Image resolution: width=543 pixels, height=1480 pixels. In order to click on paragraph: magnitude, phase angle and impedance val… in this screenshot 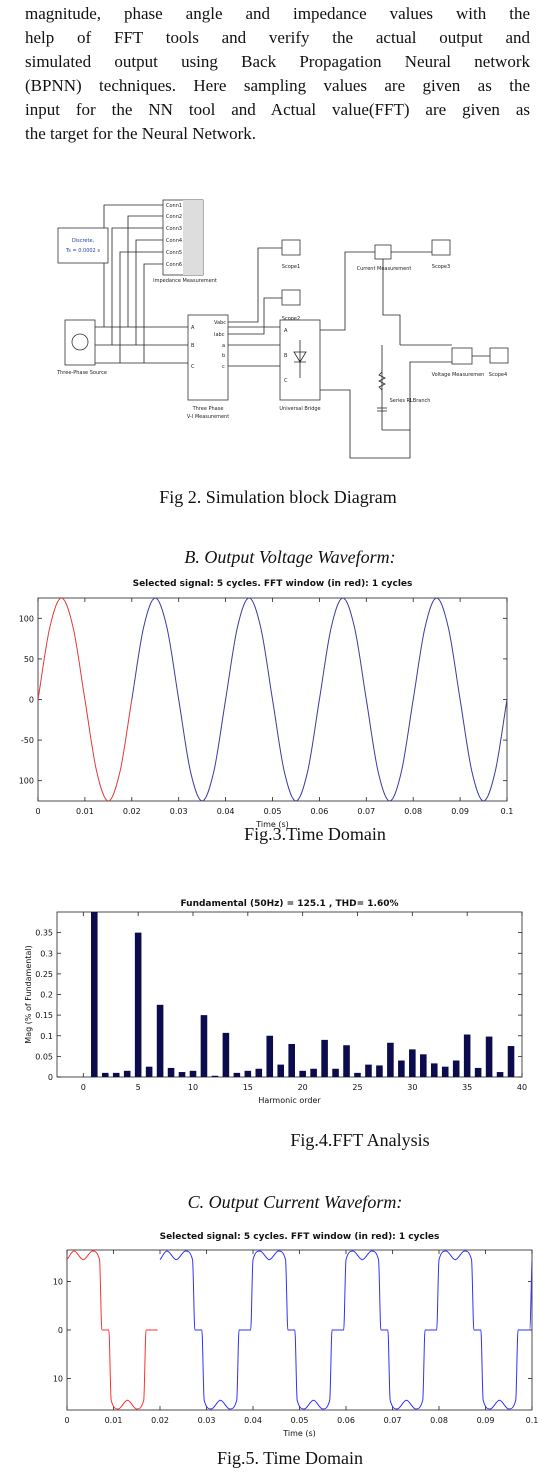, I will do `click(277, 74)`.